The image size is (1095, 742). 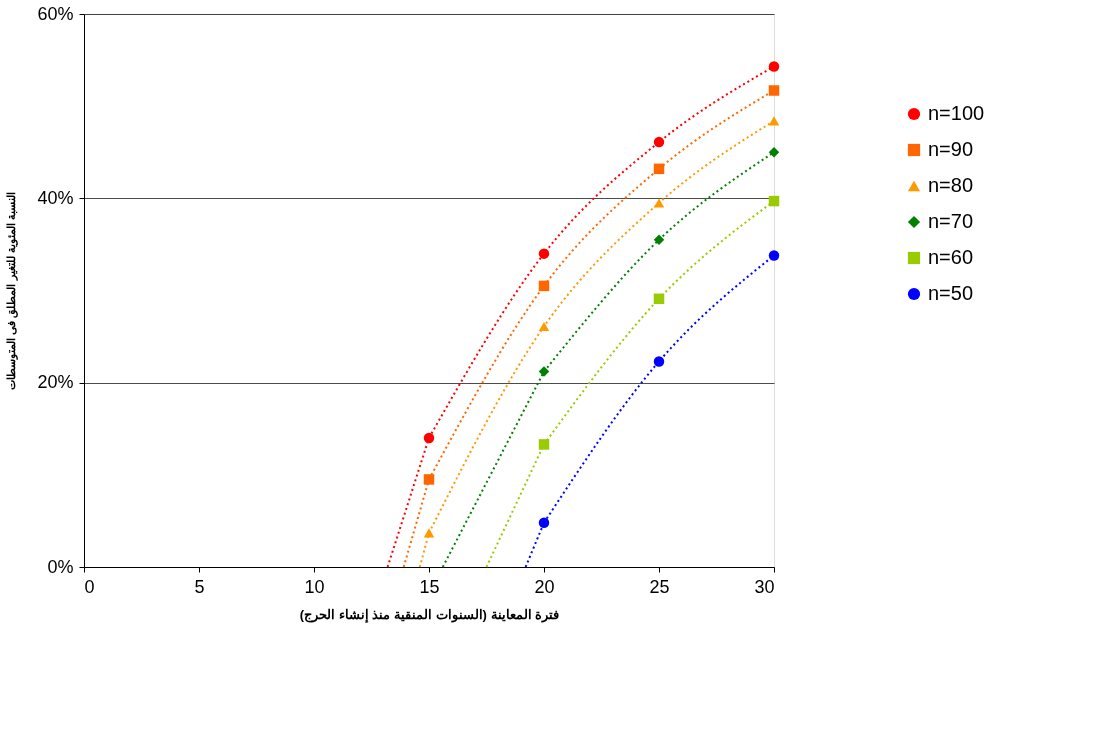 What do you see at coordinates (951, 221) in the screenshot?
I see `legend-label: n=70` at bounding box center [951, 221].